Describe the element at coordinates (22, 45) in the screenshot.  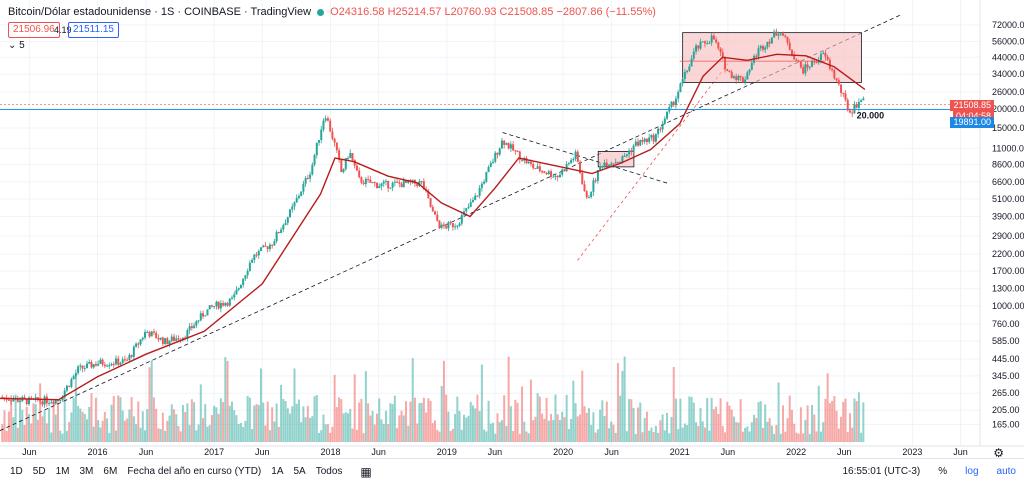
I see `indicator-label: 5` at that location.